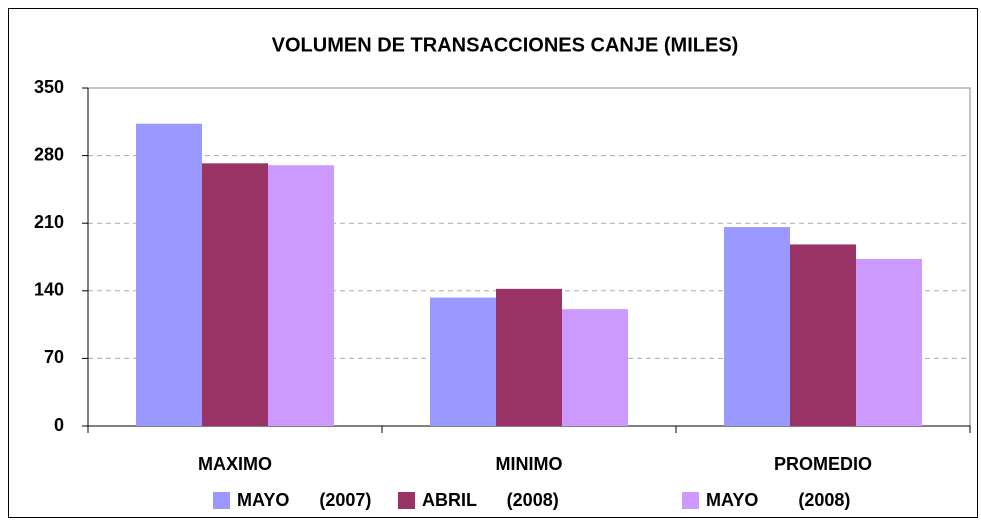  I want to click on y-tick-label: 210, so click(49, 222).